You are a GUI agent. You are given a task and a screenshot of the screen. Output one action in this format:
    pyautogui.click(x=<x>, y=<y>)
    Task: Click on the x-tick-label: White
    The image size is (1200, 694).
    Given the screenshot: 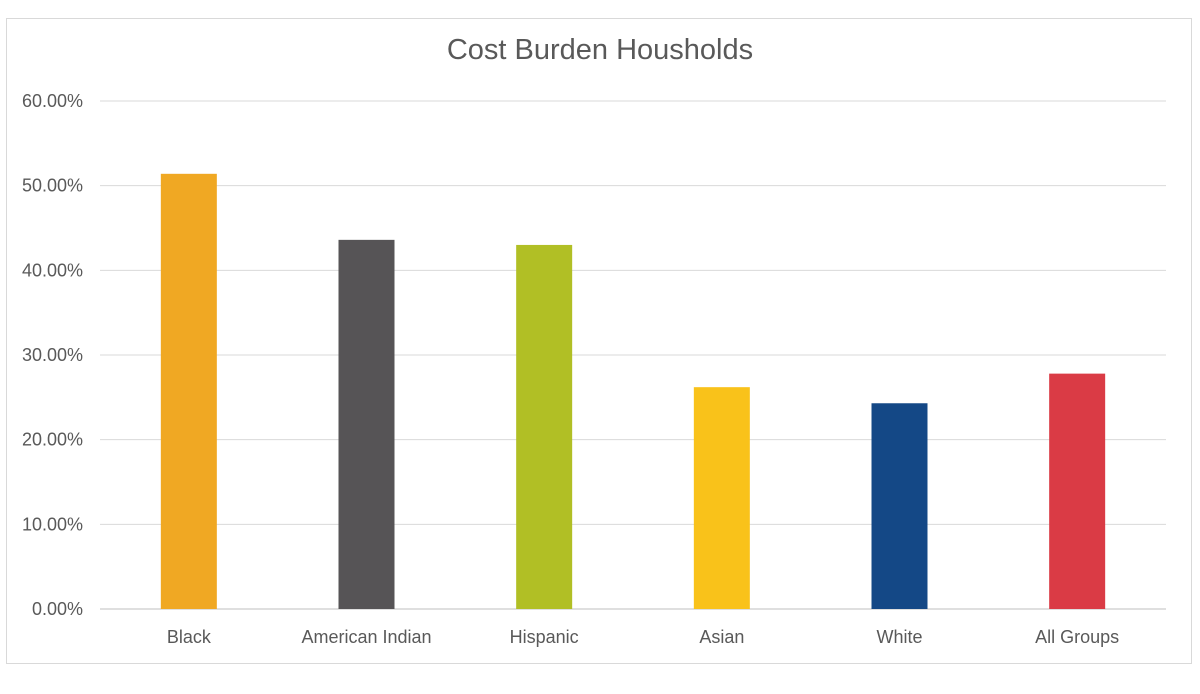 What is the action you would take?
    pyautogui.click(x=899, y=637)
    